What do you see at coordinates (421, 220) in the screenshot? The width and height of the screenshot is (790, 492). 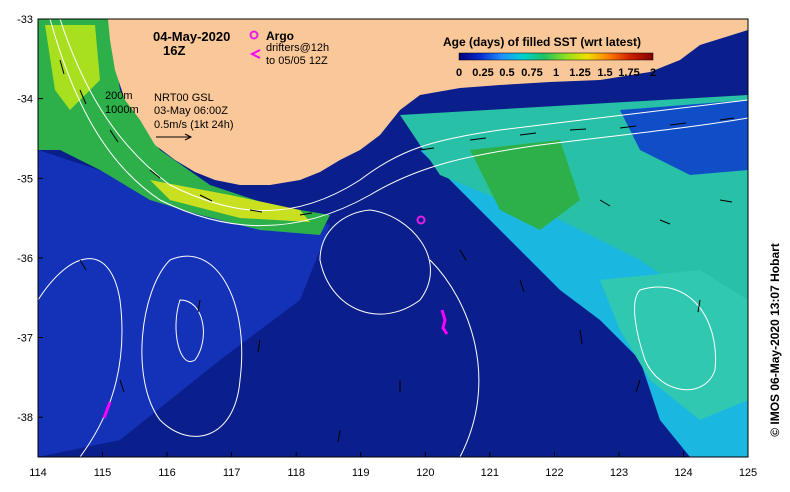 I see `argo-float` at bounding box center [421, 220].